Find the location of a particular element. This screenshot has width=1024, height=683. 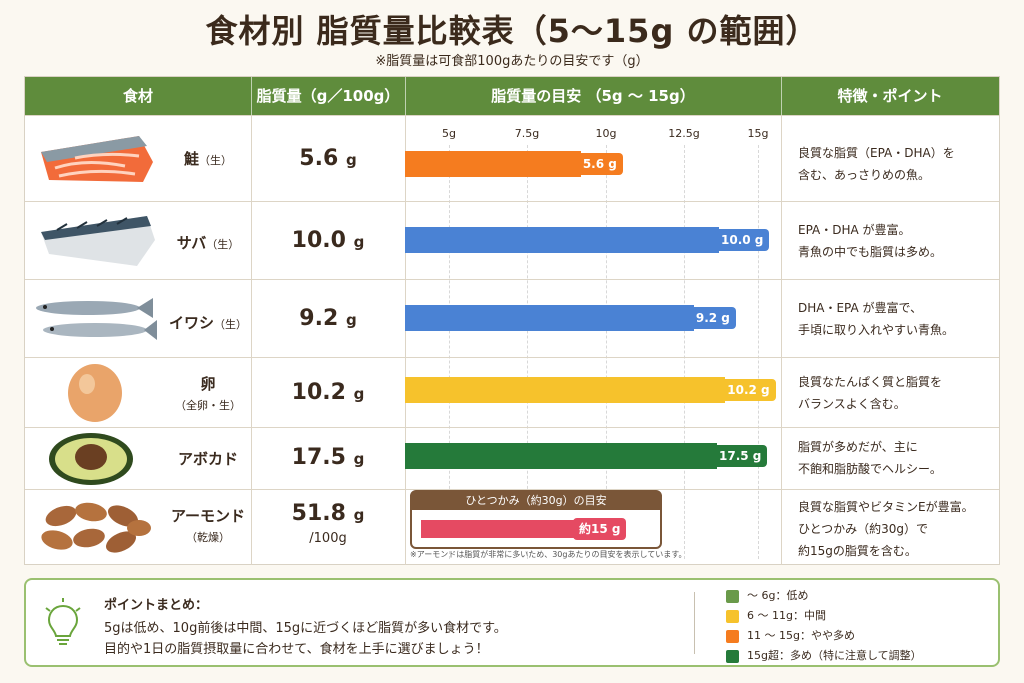

salmon-image is located at coordinates (97, 159).